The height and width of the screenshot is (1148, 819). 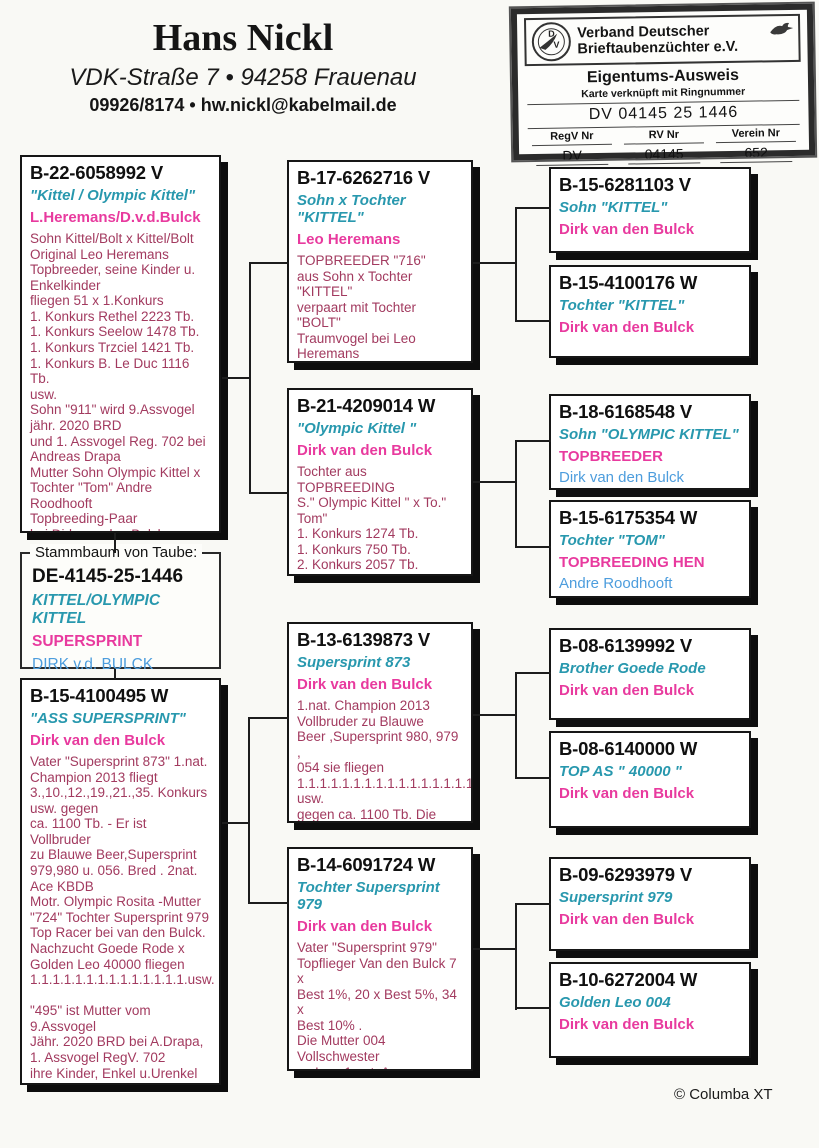 I want to click on ring-number: B-15-4100176 W, so click(x=628, y=282).